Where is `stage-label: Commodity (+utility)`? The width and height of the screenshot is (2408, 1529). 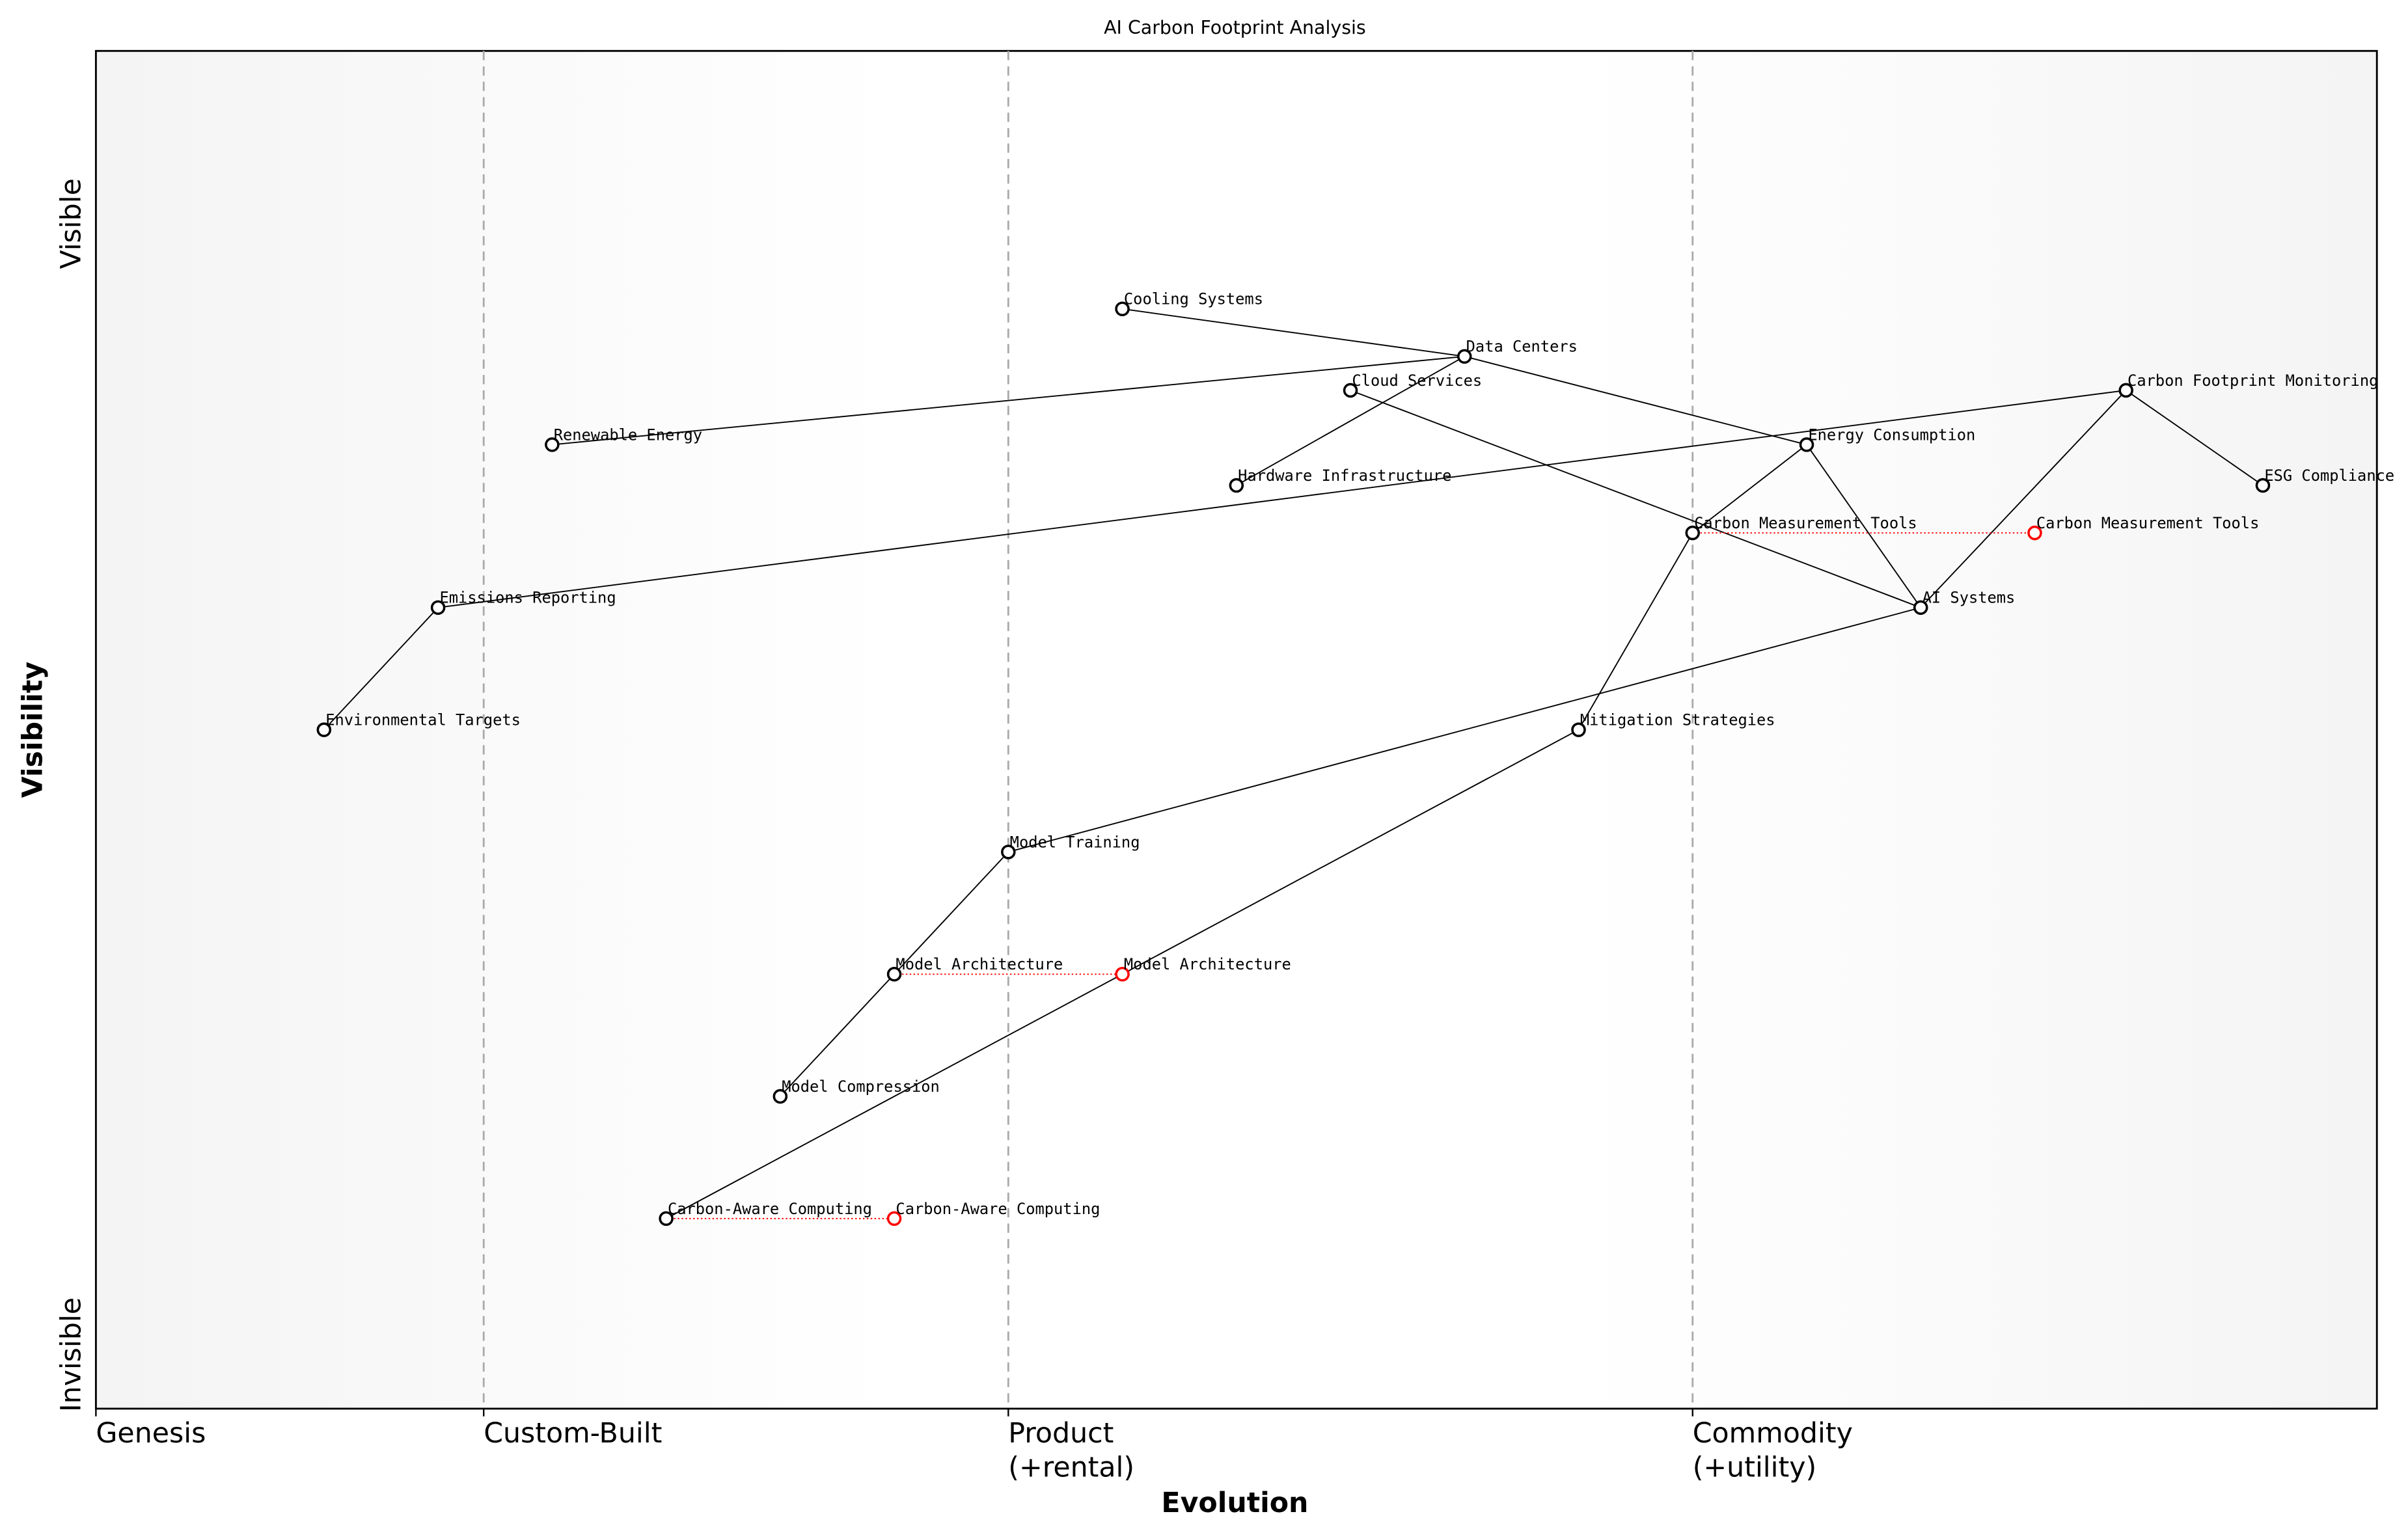
stage-label: Commodity (+utility) is located at coordinates (1773, 1450).